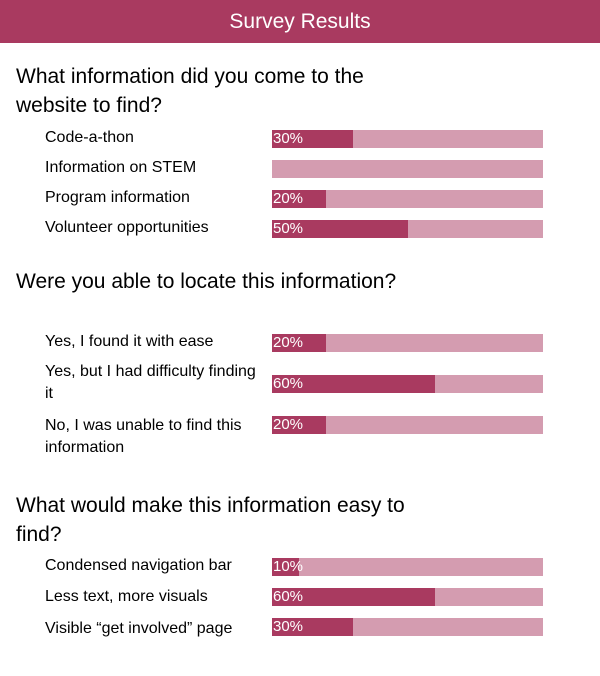 The width and height of the screenshot is (600, 676). Describe the element at coordinates (127, 227) in the screenshot. I see `option-label: Volunteer opportunities` at that location.